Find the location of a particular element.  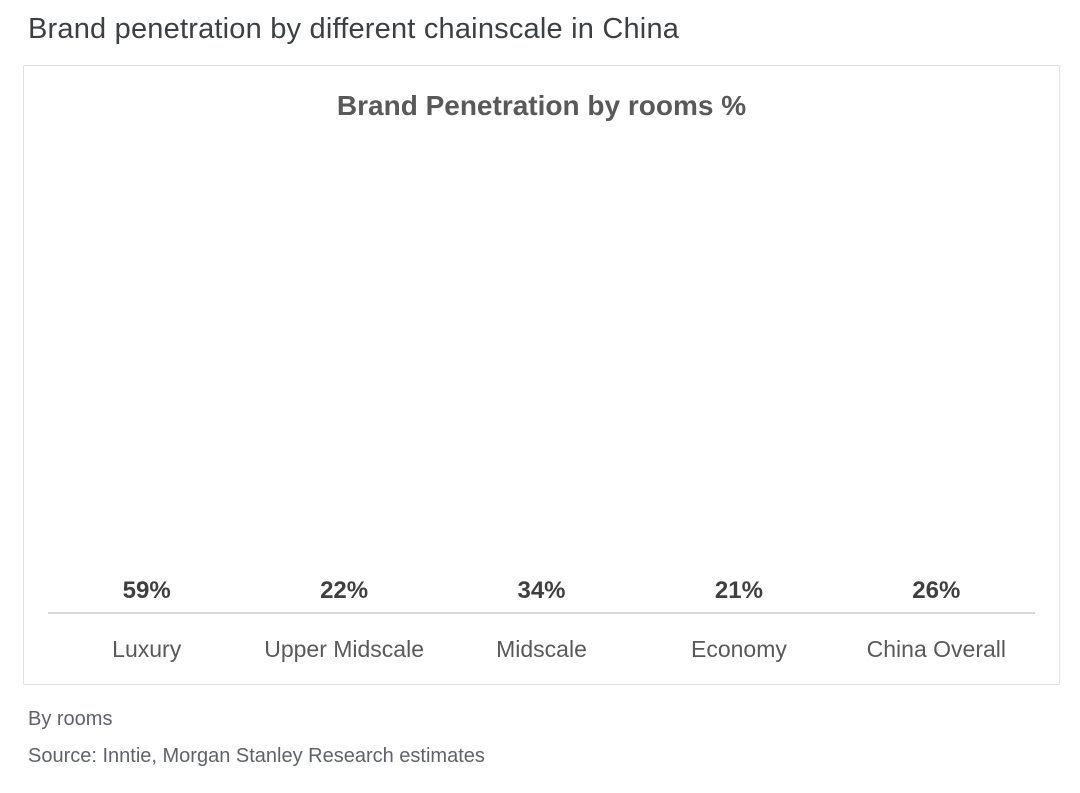

bar-group: 26% is located at coordinates (936, 594).